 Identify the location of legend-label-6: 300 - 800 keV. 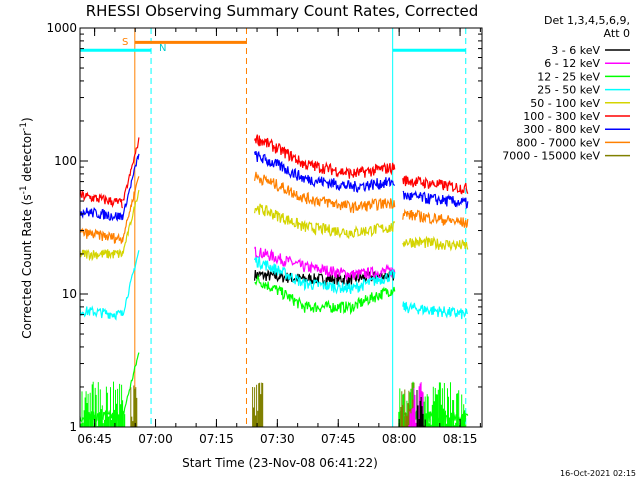
(561, 129).